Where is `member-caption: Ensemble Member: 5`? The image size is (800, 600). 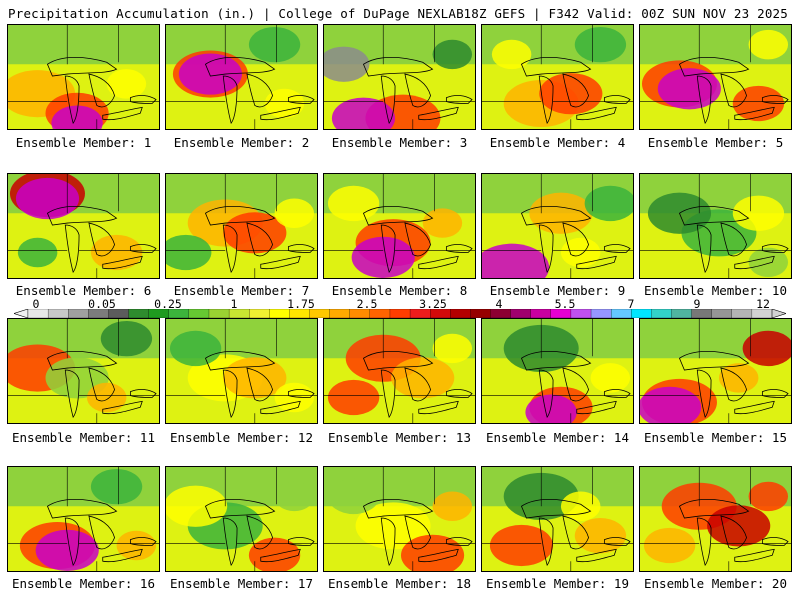 member-caption: Ensemble Member: 5 is located at coordinates (715, 142).